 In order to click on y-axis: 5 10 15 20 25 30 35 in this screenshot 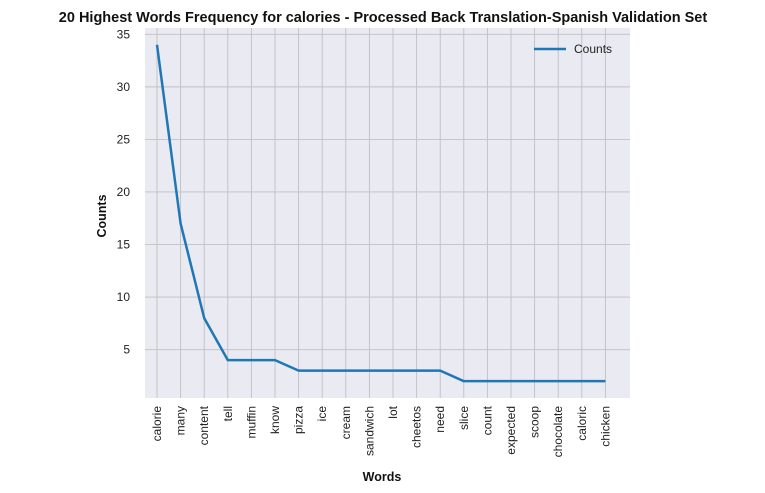, I will do `click(124, 191)`.